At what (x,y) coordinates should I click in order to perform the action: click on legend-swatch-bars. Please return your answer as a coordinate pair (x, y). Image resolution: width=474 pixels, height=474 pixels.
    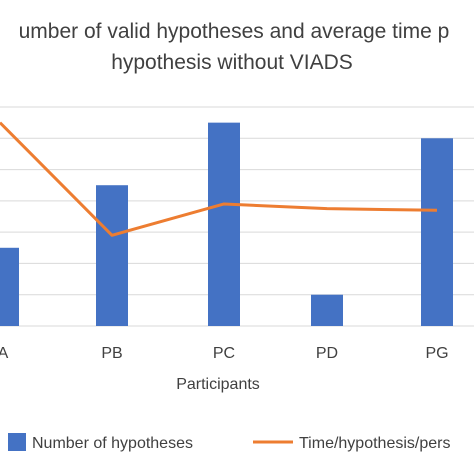
    Looking at the image, I should click on (17, 442).